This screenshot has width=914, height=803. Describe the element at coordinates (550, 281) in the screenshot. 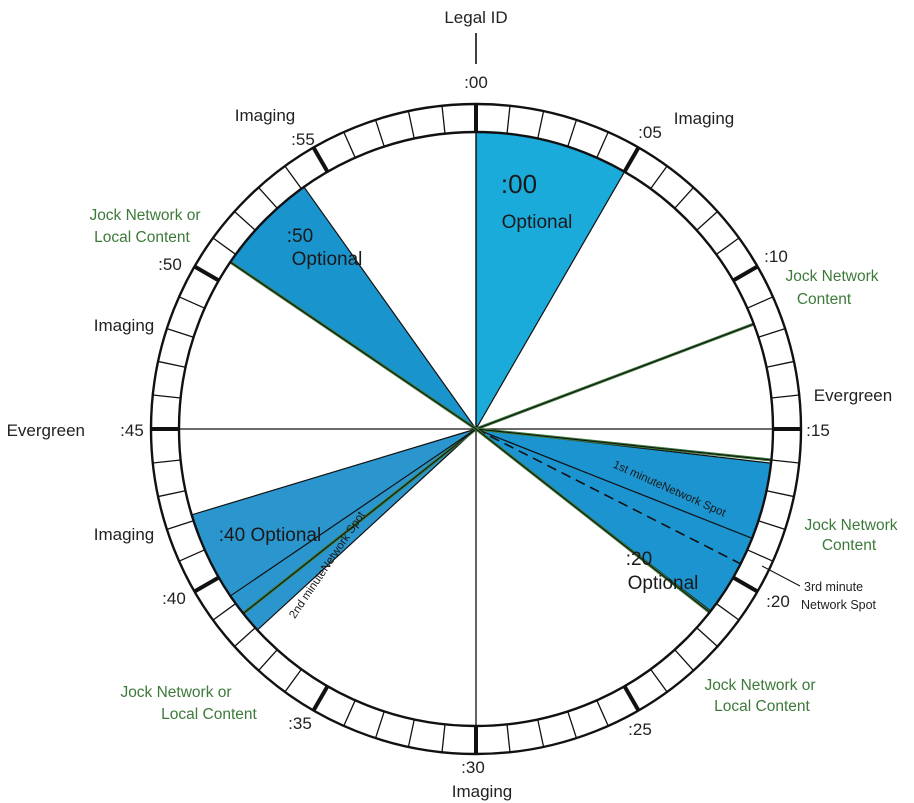

I see `wedge-00-optional` at that location.